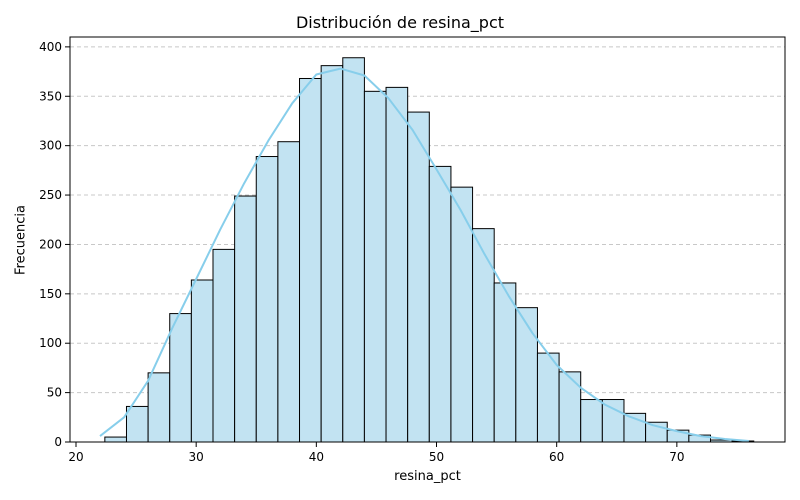 This screenshot has width=800, height=500. What do you see at coordinates (50, 195) in the screenshot?
I see `y-tick-label: 250` at bounding box center [50, 195].